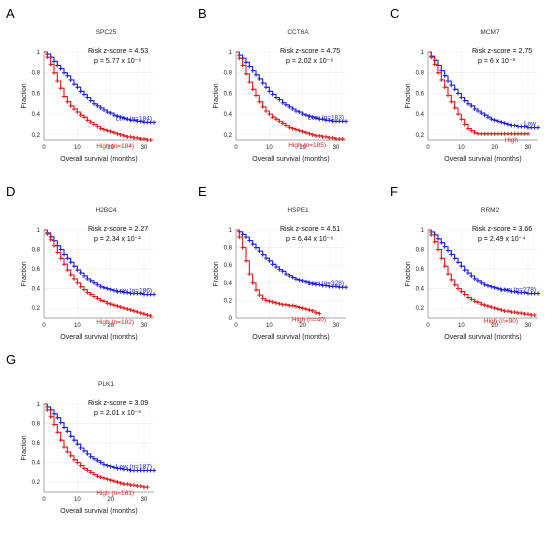 Image resolution: width=550 pixels, height=540 pixels. I want to click on high-group-label: High (n=182), so click(115, 322).